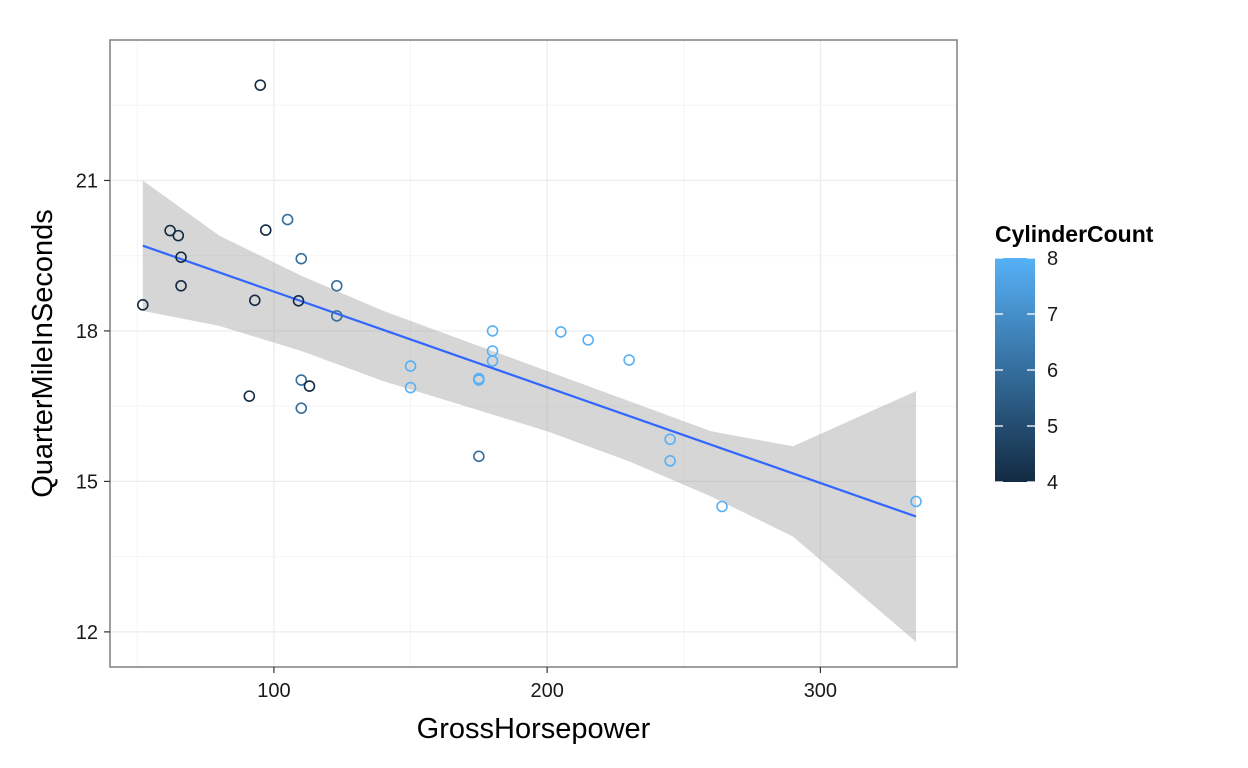 The width and height of the screenshot is (1248, 768). What do you see at coordinates (1074, 234) in the screenshot?
I see `legend-title: CylinderCount` at bounding box center [1074, 234].